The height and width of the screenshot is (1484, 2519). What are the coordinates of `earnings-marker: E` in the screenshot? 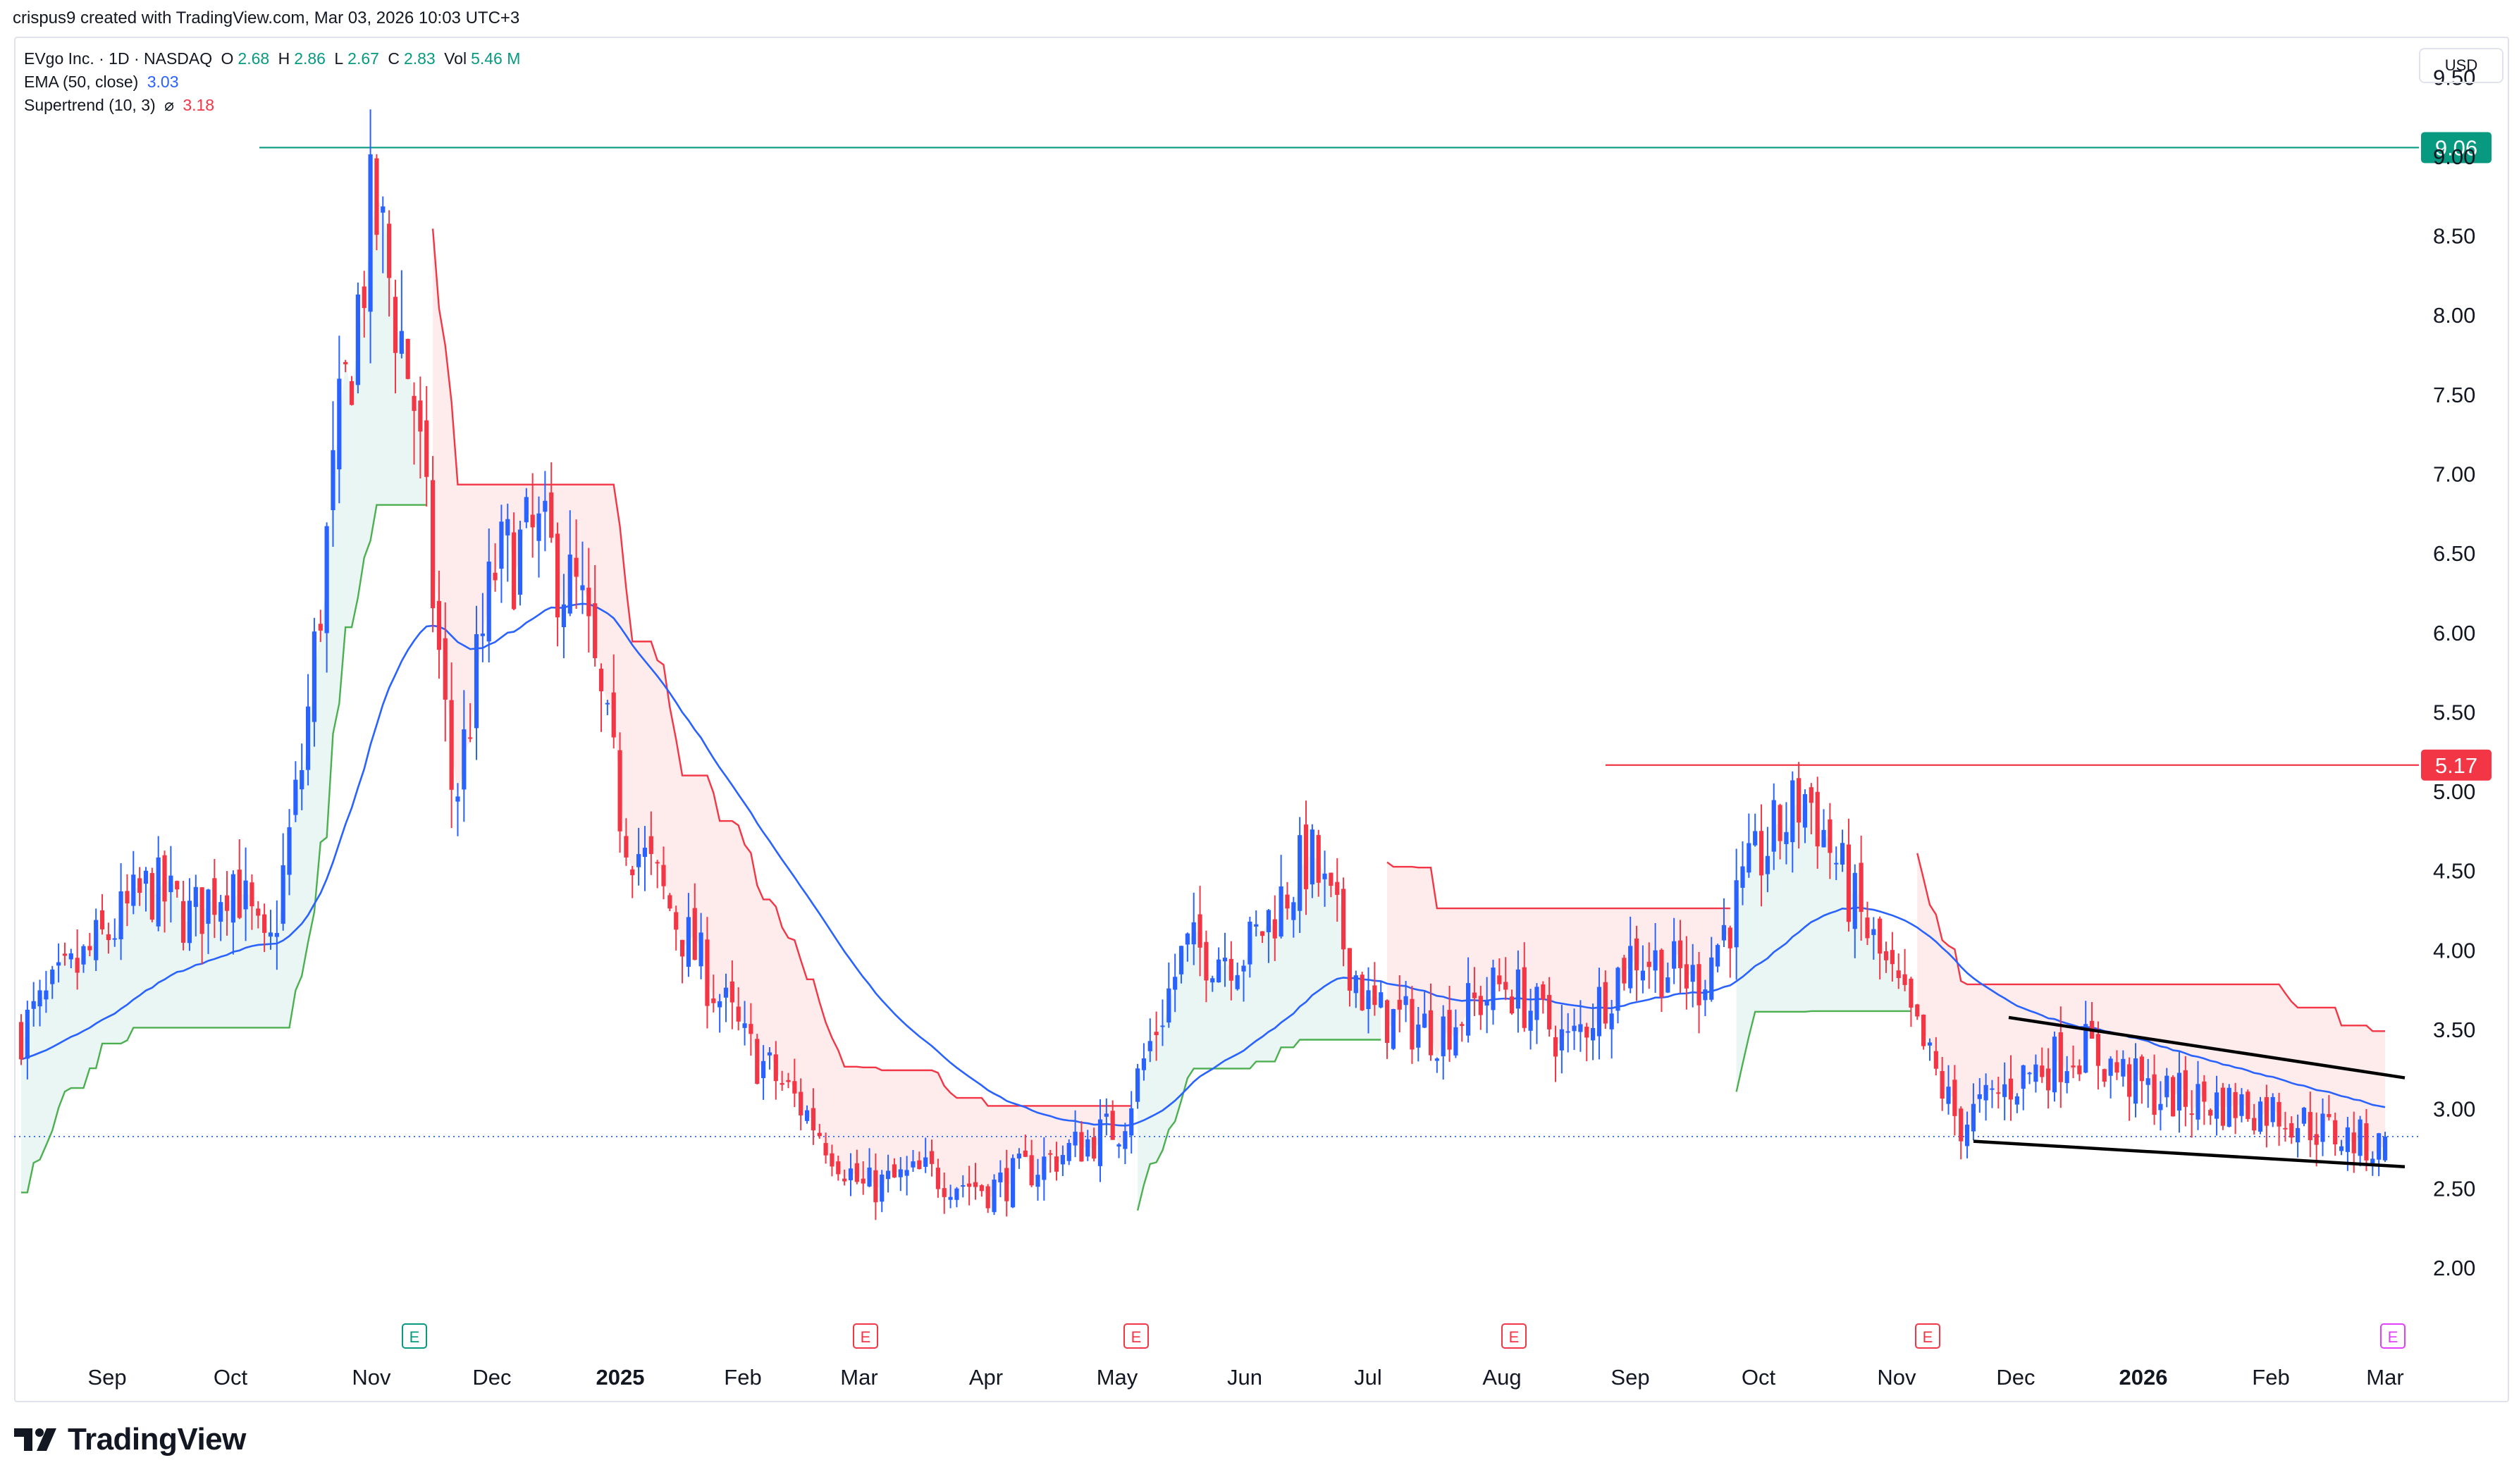 It's located at (2393, 1336).